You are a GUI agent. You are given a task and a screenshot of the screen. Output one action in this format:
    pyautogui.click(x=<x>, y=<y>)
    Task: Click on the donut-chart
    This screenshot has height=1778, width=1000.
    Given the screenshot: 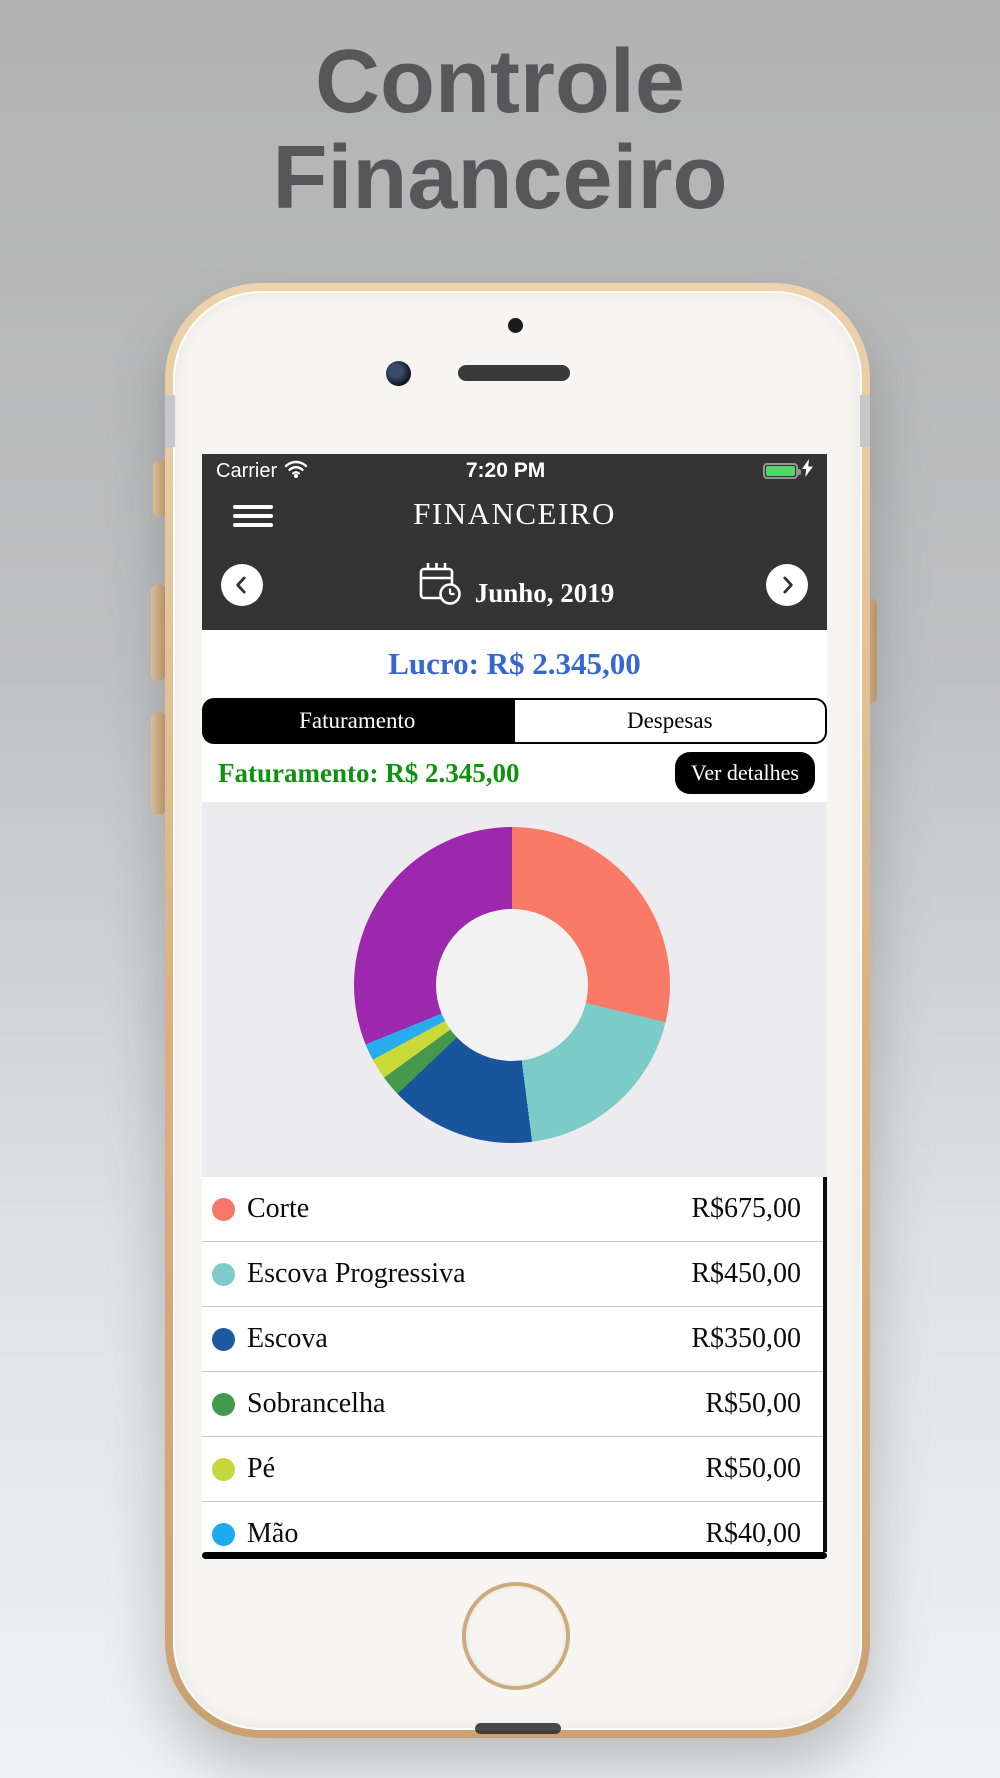 What is the action you would take?
    pyautogui.click(x=512, y=985)
    